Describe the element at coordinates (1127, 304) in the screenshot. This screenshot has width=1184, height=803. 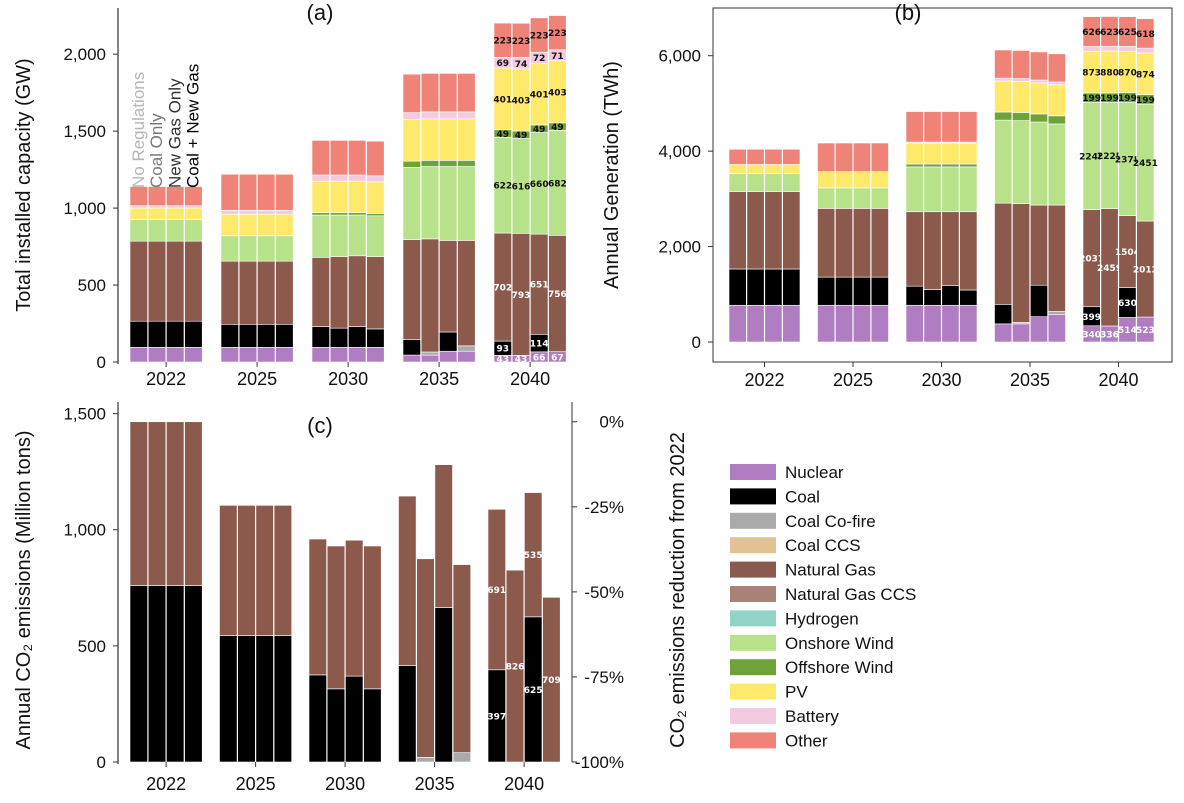
I see `data-label: 630` at that location.